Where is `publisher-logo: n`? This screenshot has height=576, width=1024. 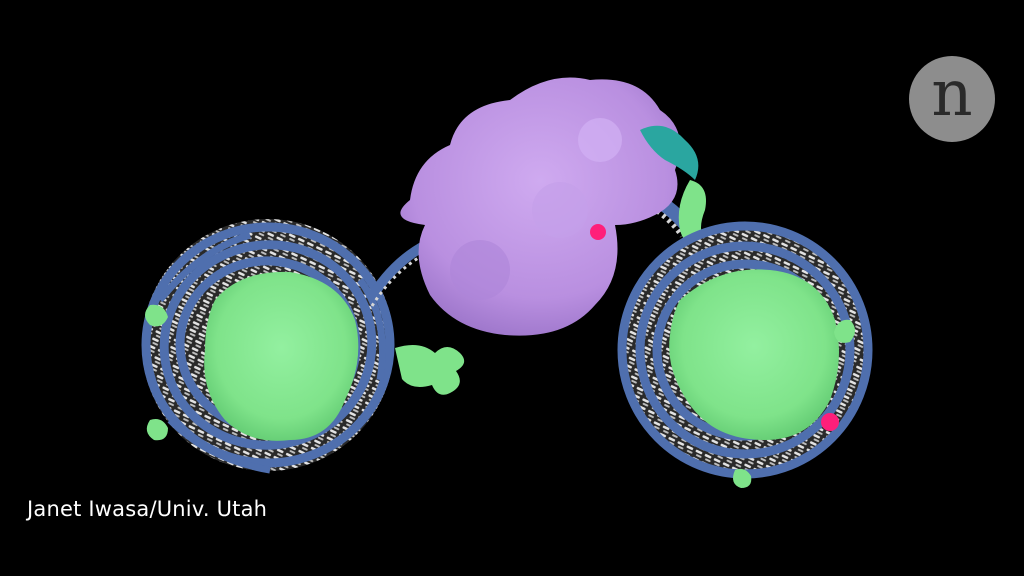
publisher-logo: n is located at coordinates (952, 99).